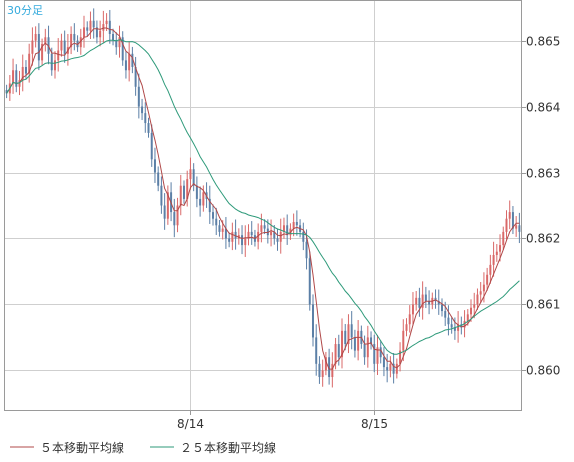 The image size is (574, 462). Describe the element at coordinates (540, 206) in the screenshot. I see `y-axis-ticks: 0.860 0.861 0.862 0.863 0.864 0.865` at that location.